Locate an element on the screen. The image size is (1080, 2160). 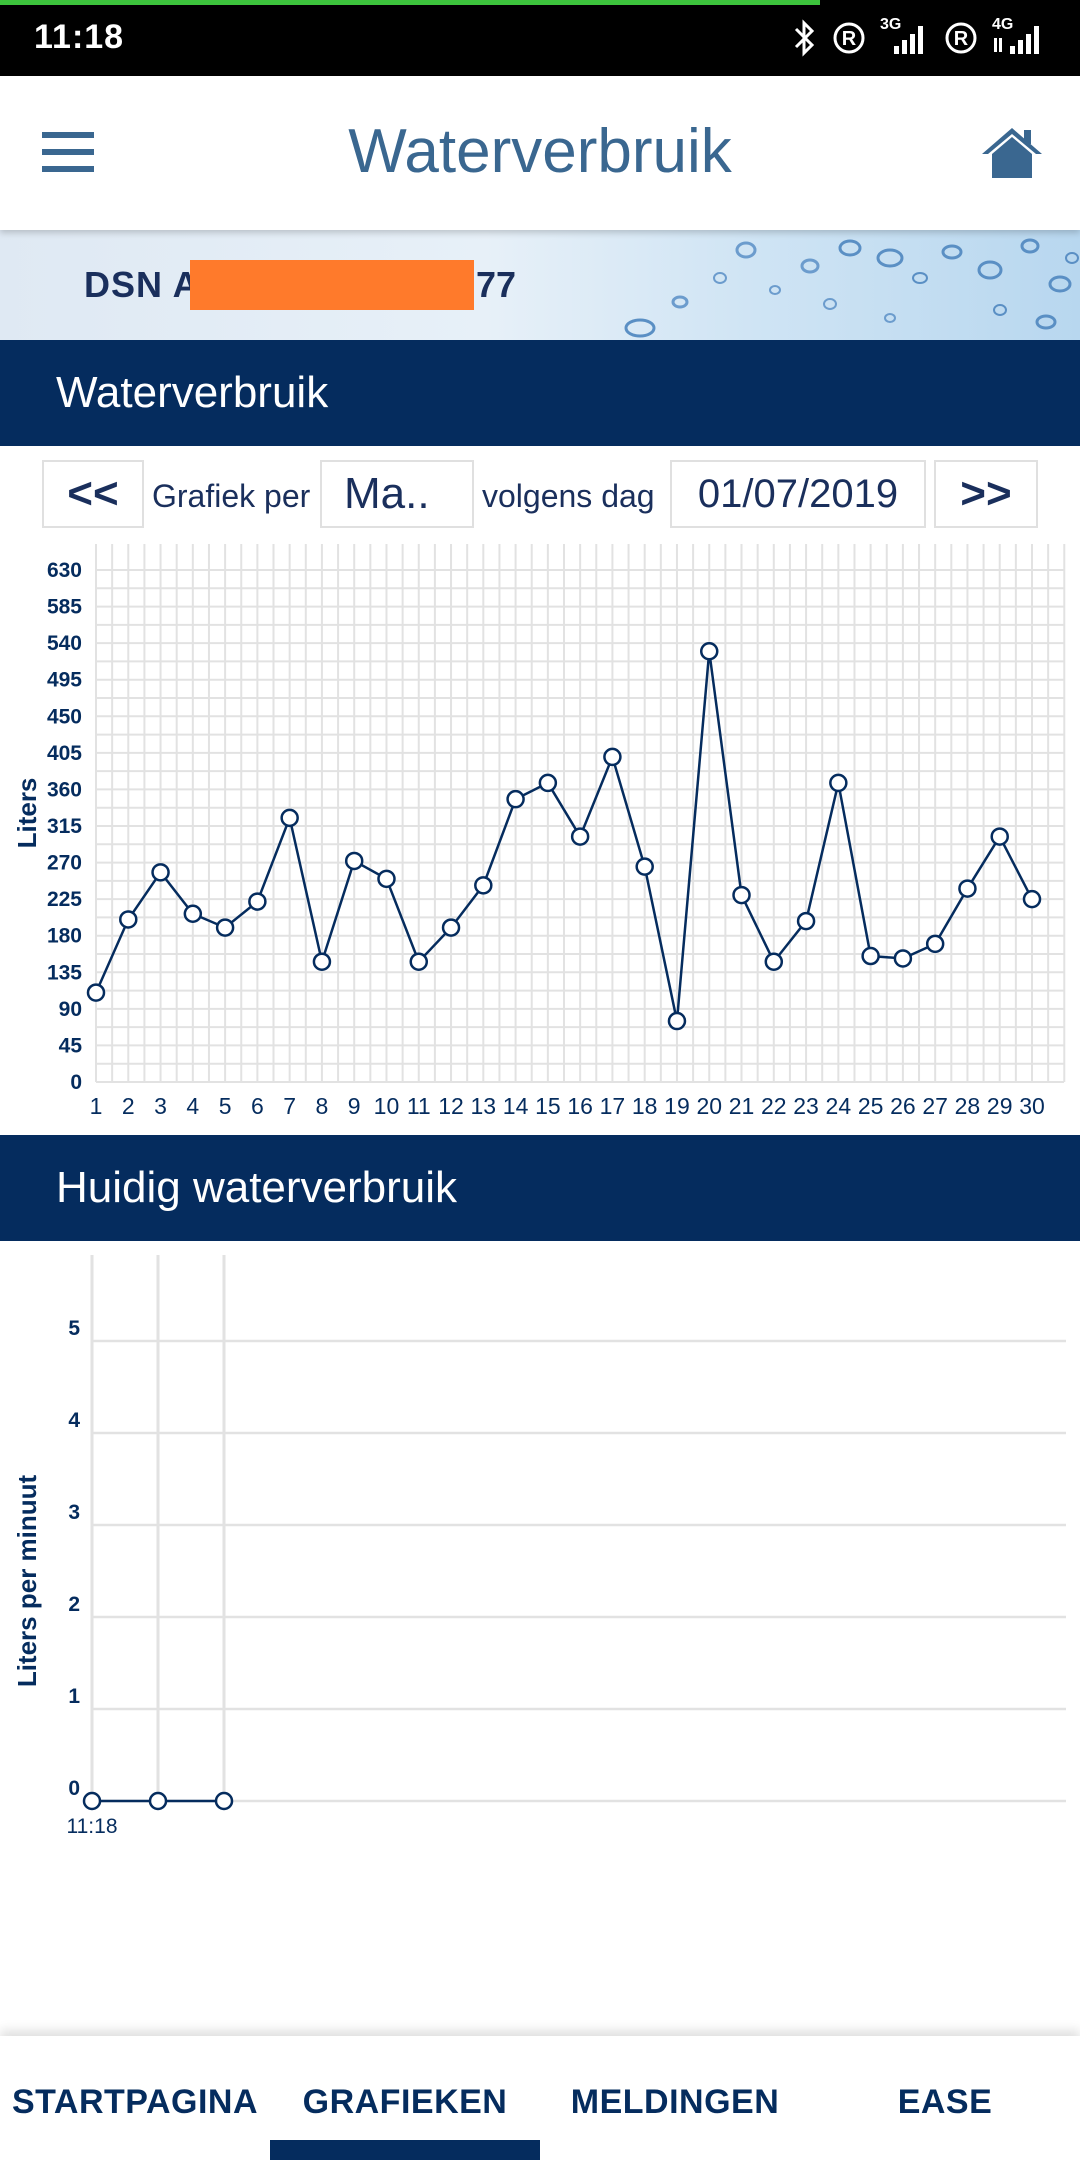
x-tick-label: 27 is located at coordinates (935, 1106).